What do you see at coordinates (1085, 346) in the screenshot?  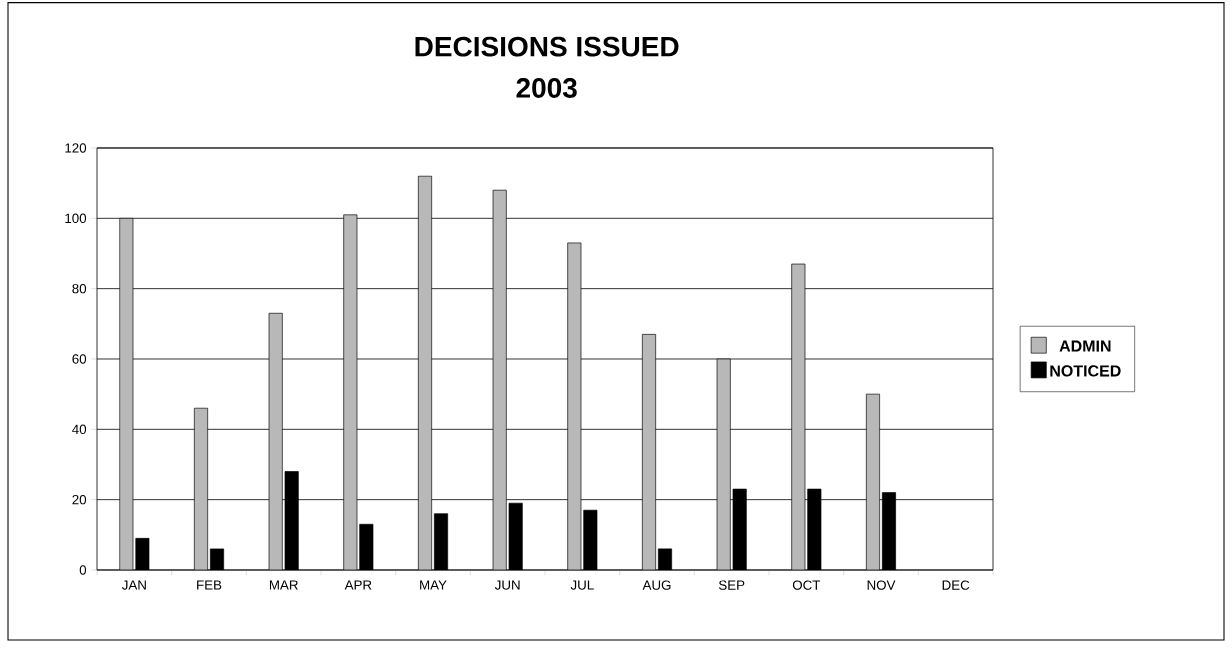 I see `legend-label: ADMIN` at bounding box center [1085, 346].